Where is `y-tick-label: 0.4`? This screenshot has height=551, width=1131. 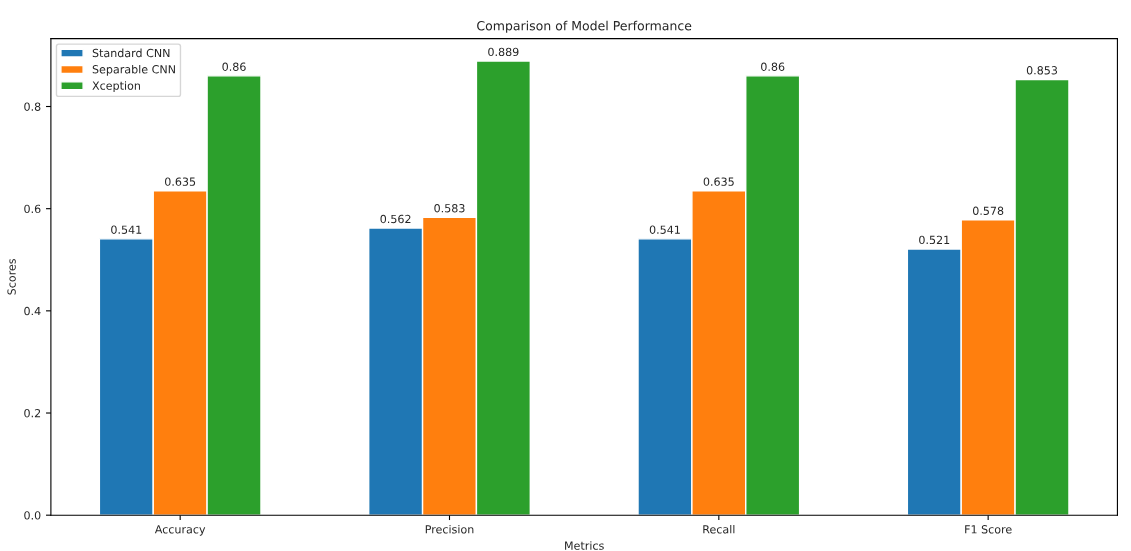 y-tick-label: 0.4 is located at coordinates (32, 311).